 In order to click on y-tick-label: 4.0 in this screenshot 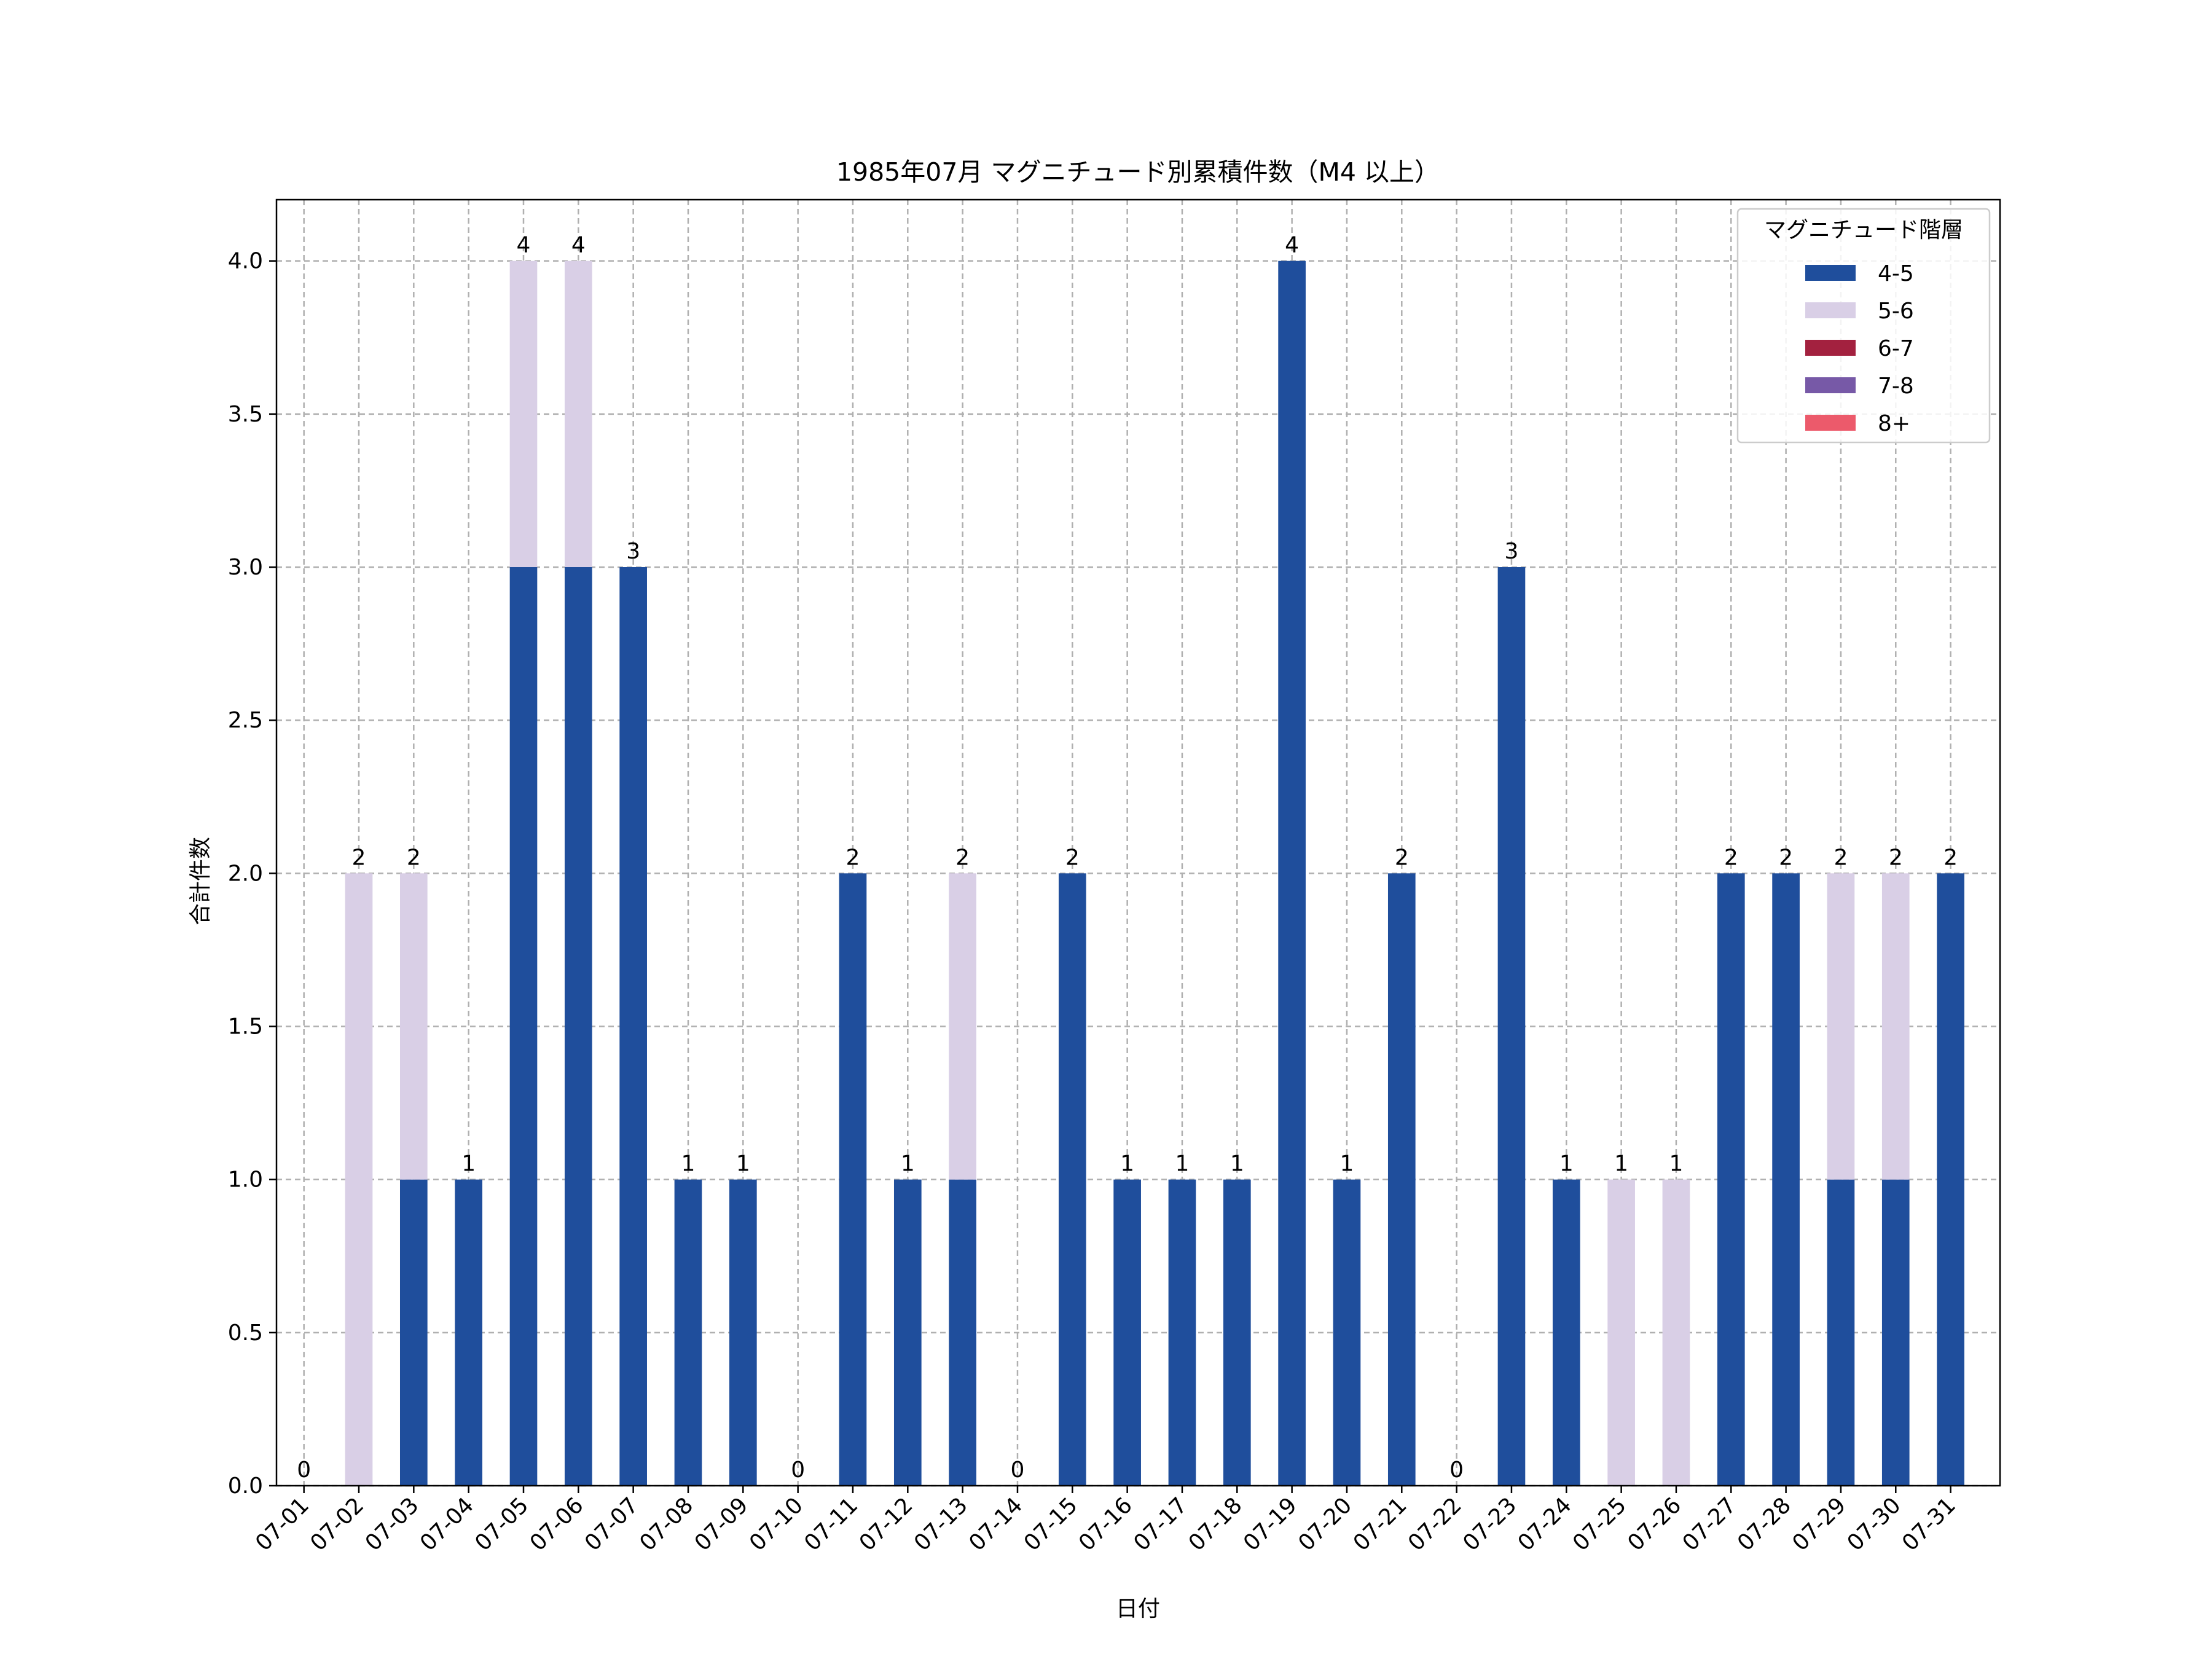, I will do `click(245, 261)`.